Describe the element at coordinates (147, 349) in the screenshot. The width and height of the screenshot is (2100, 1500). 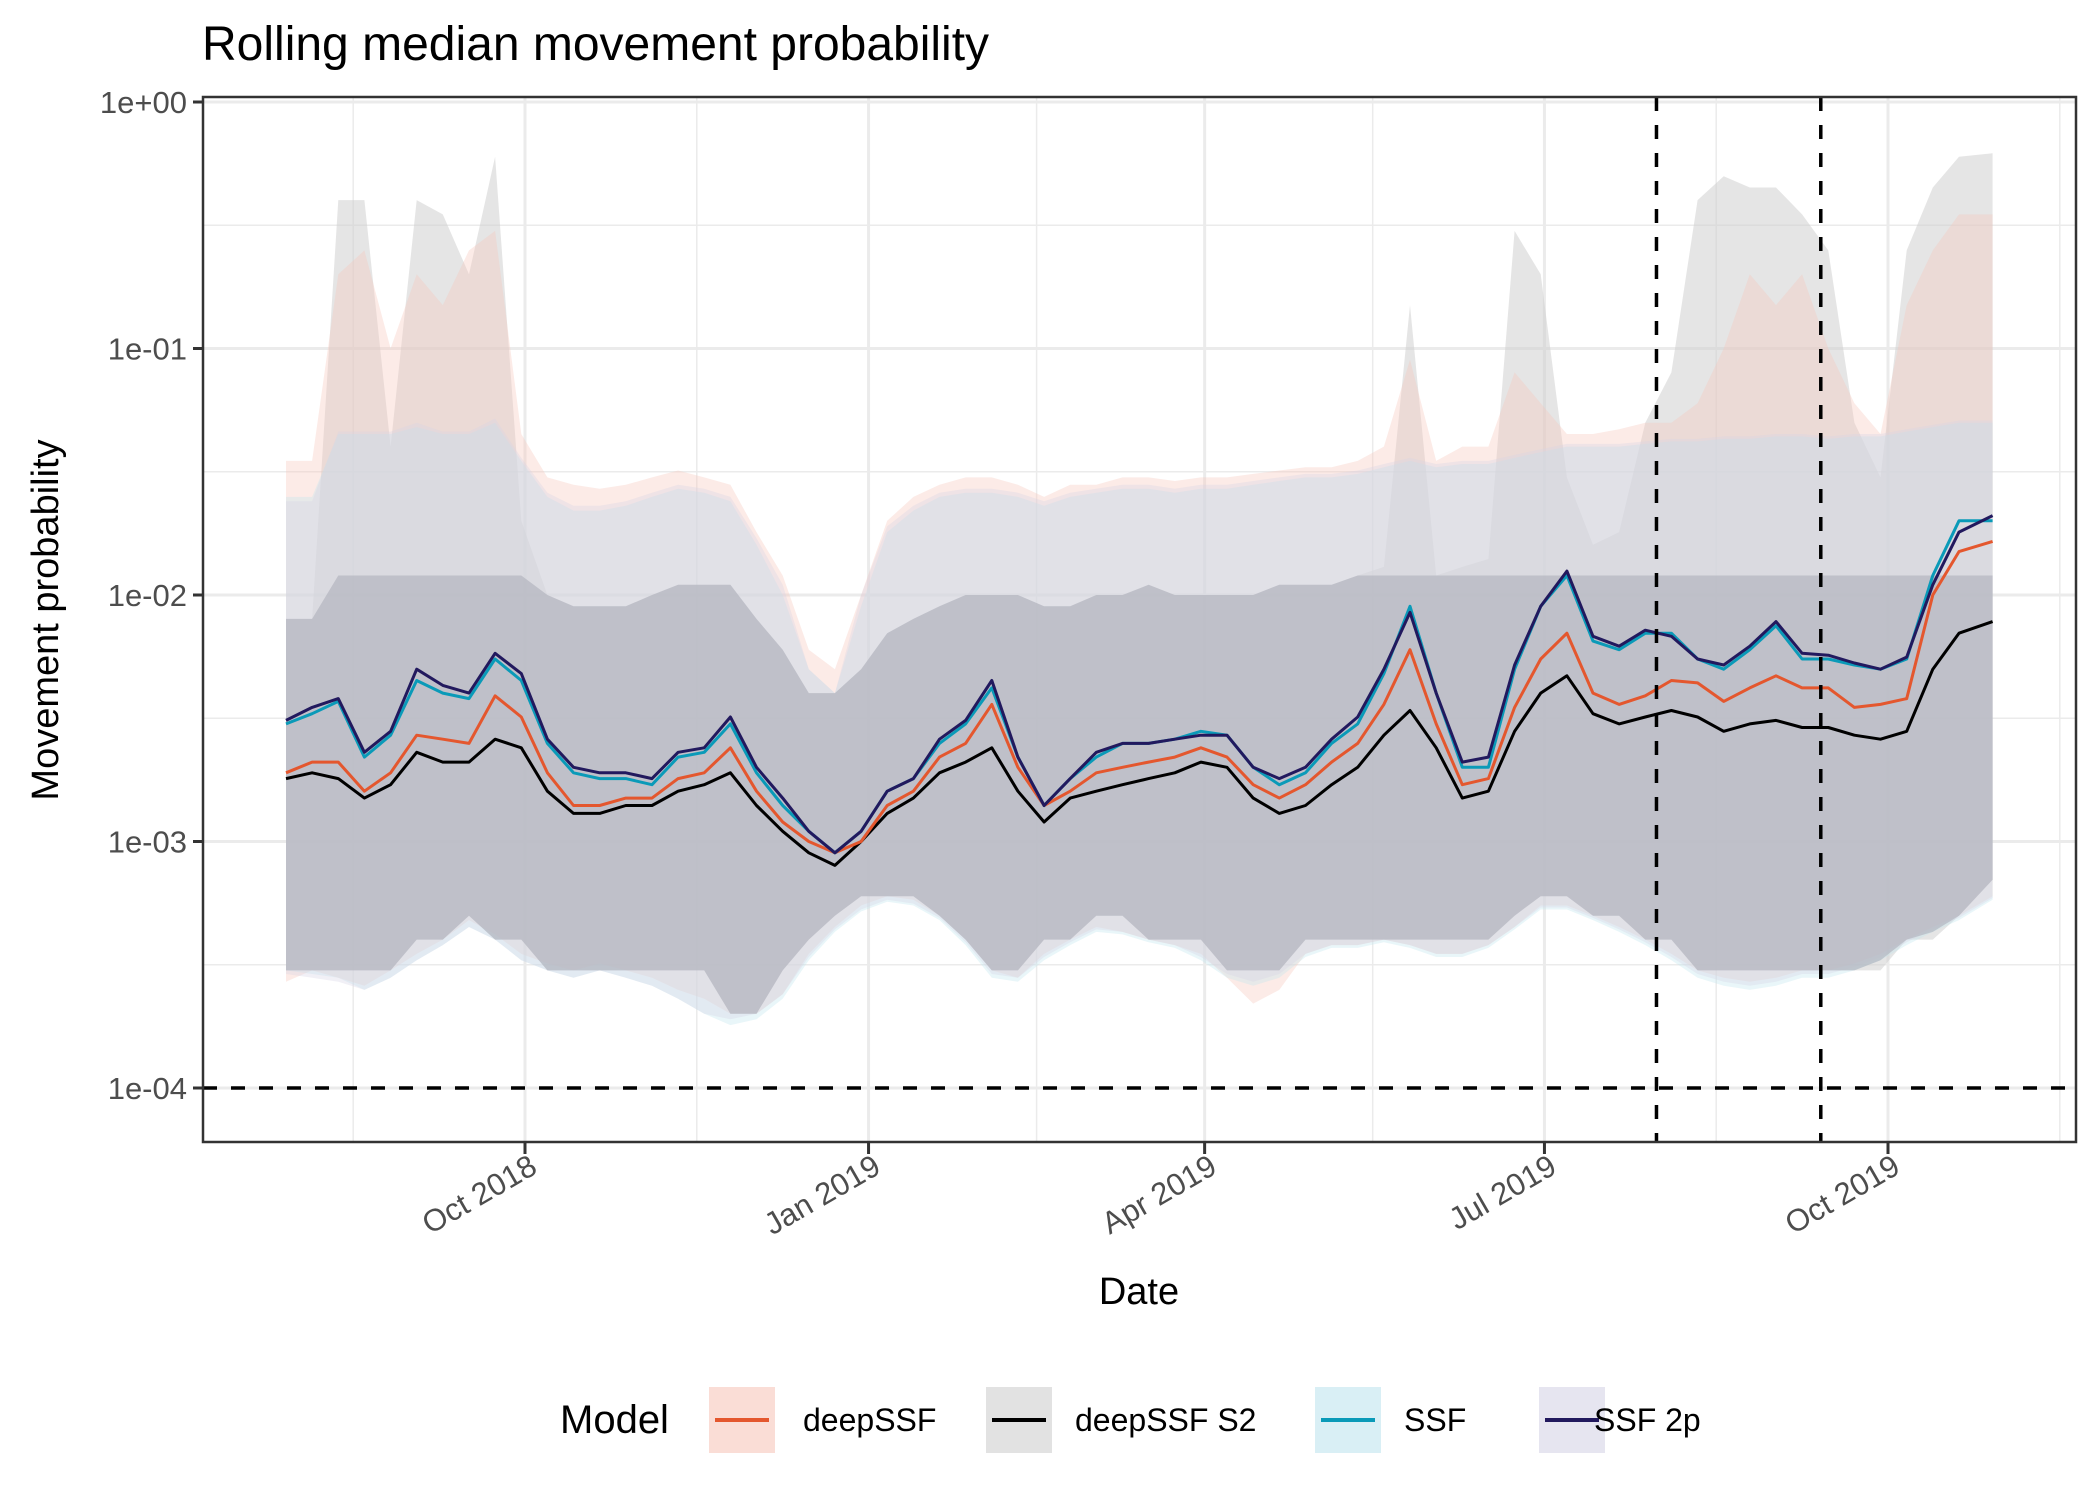
I see `y-tick-label: 1e-01` at that location.